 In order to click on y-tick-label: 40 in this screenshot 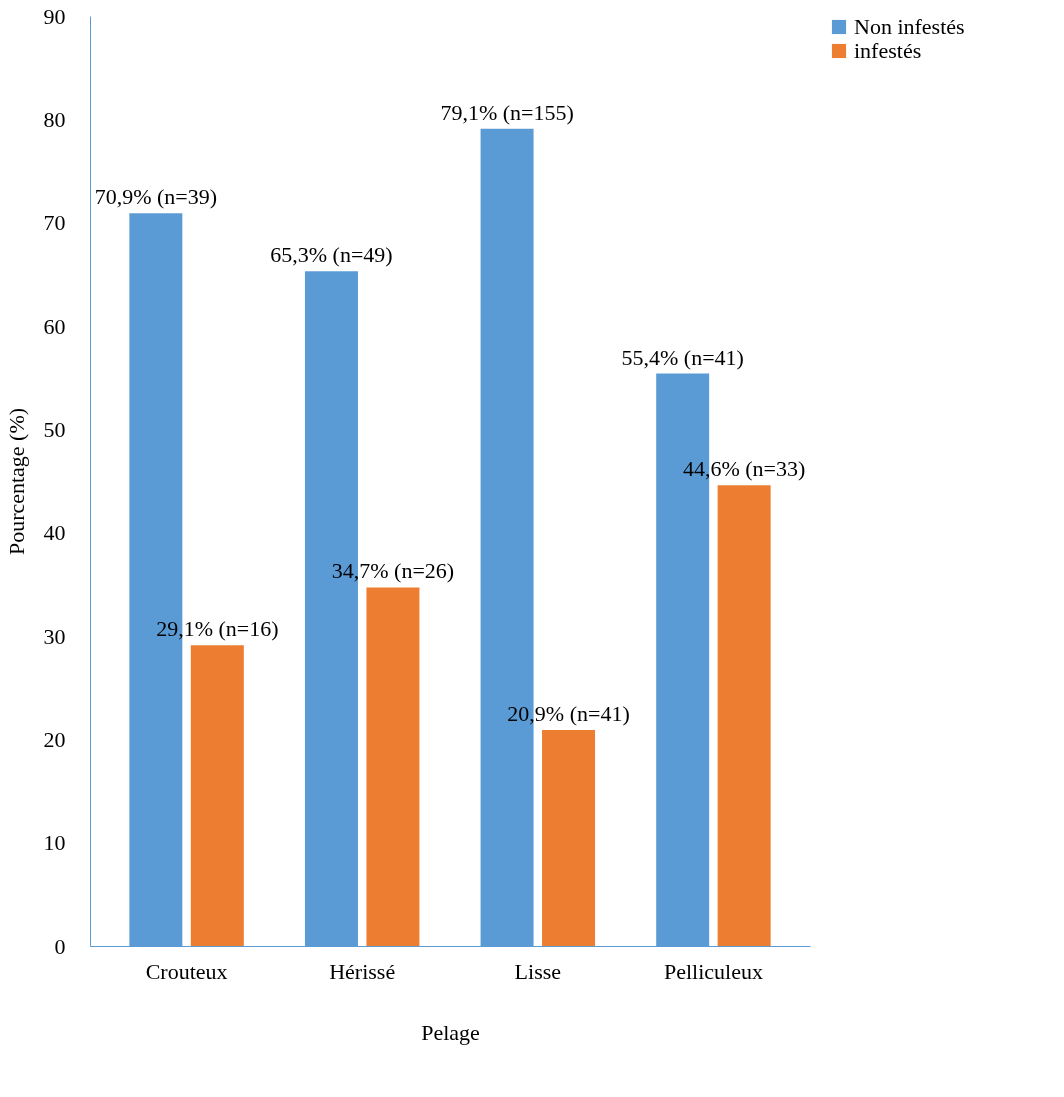, I will do `click(54, 533)`.